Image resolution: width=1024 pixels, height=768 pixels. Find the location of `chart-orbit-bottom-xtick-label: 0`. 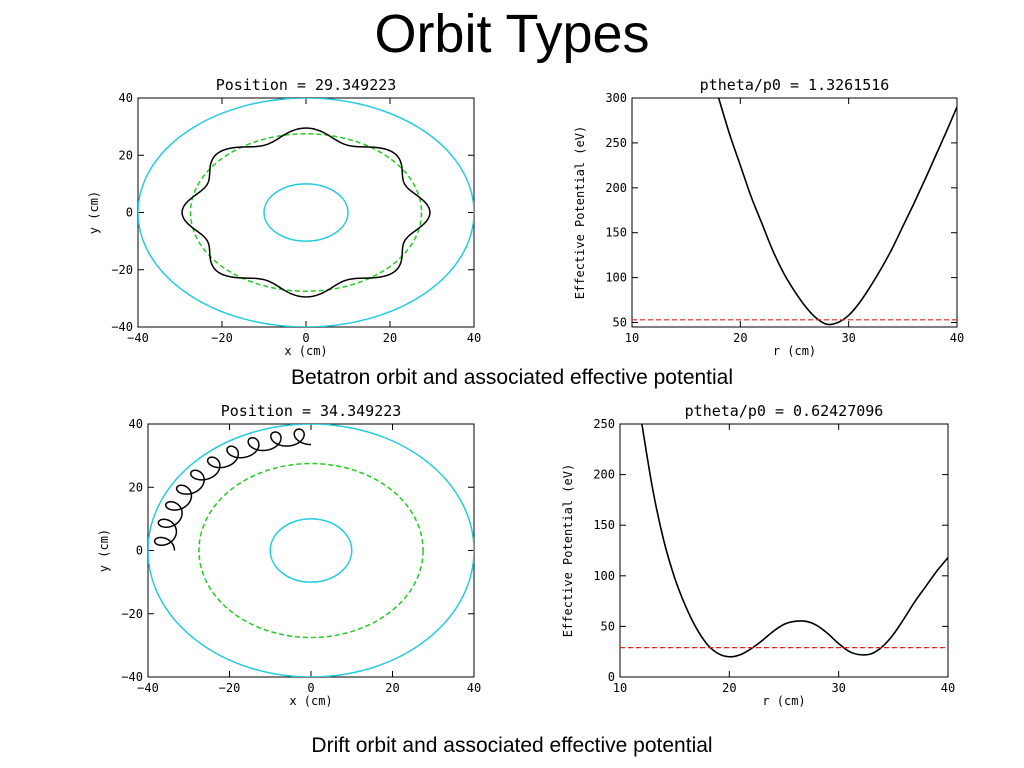

chart-orbit-bottom-xtick-label: 0 is located at coordinates (310, 688).